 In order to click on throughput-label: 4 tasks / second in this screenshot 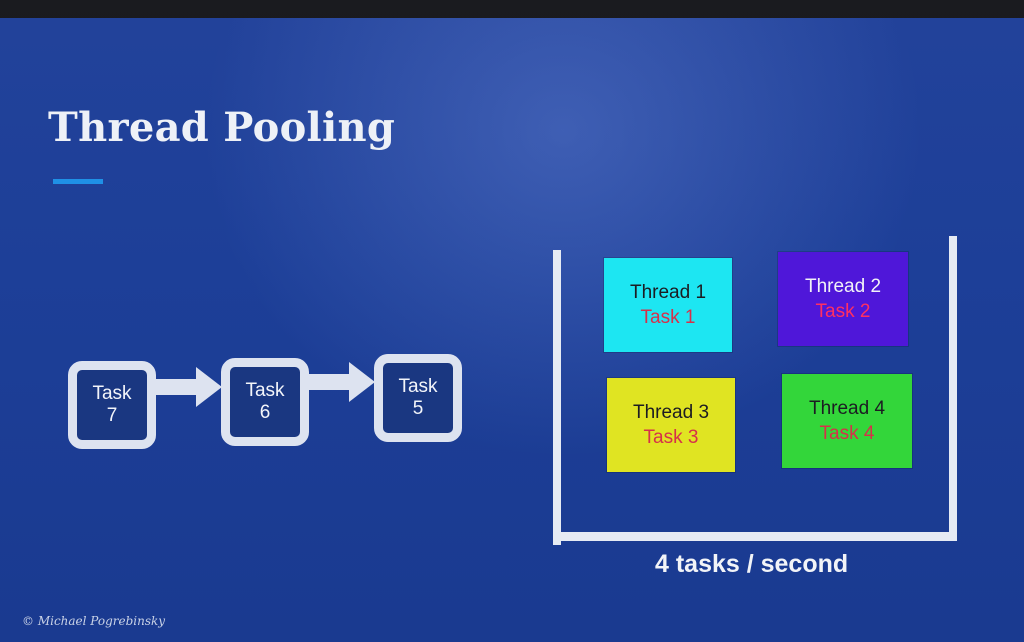, I will do `click(752, 564)`.